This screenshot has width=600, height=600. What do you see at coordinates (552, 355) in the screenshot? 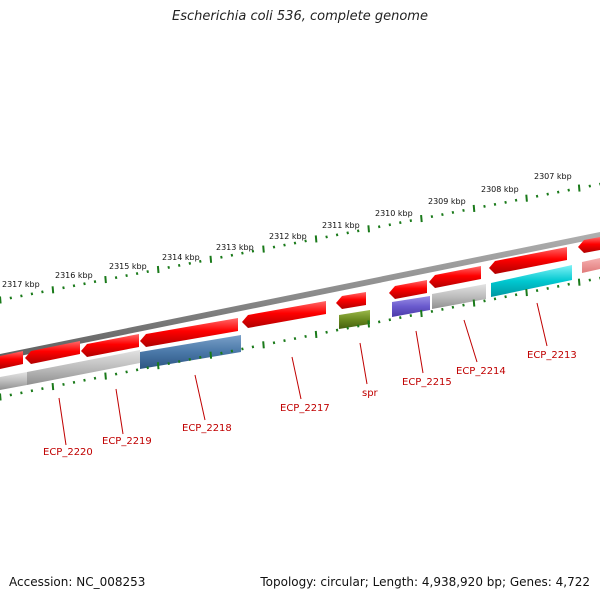
I see `gene-label-ecp2213: ECP_2213` at bounding box center [552, 355].